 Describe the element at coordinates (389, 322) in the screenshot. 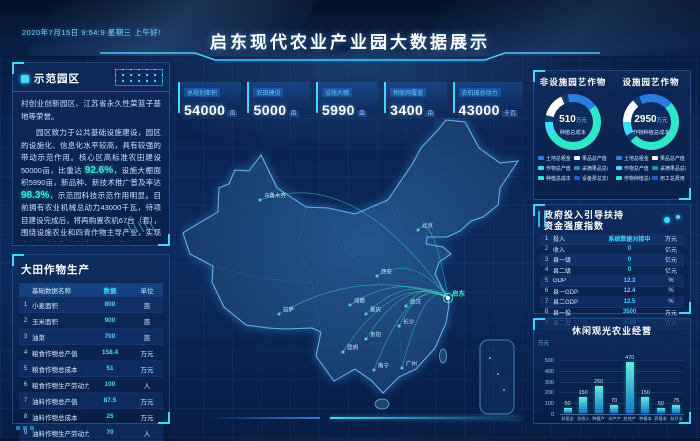

I see `province-border` at that location.